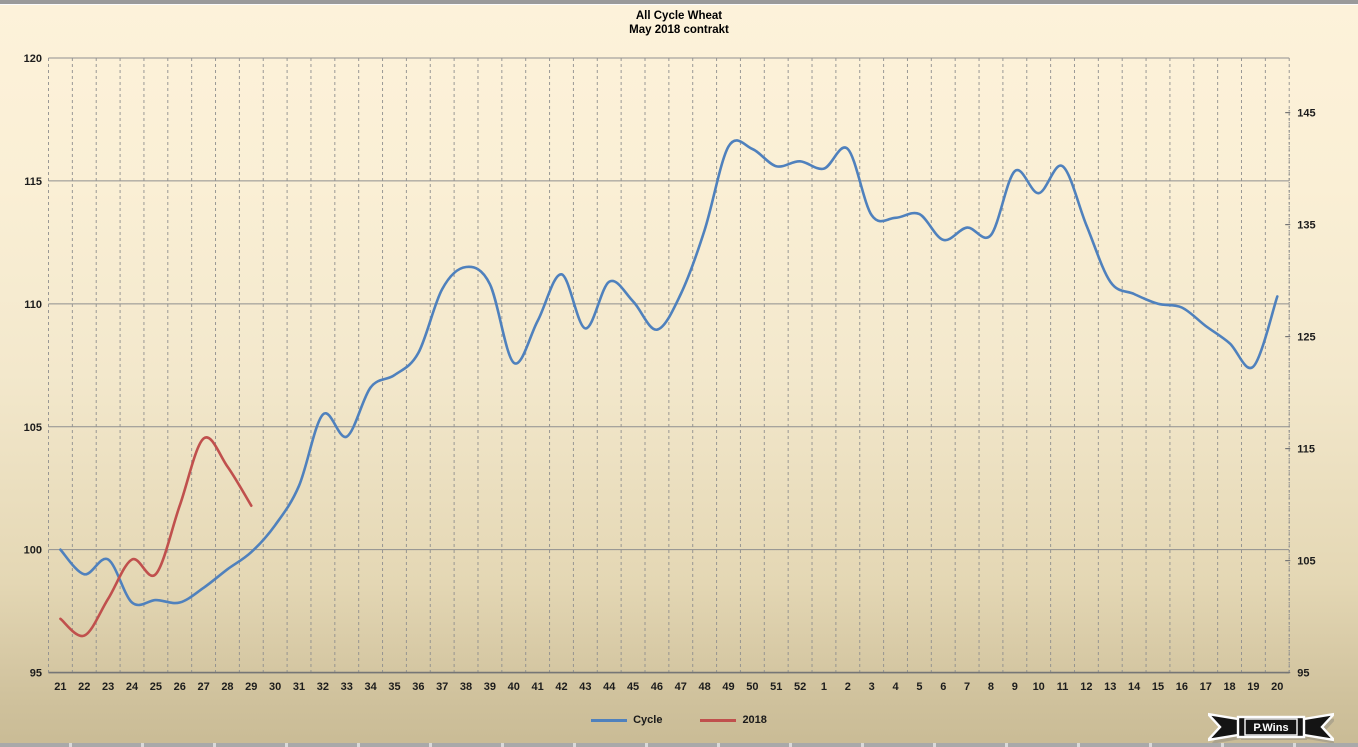 Image resolution: width=1358 pixels, height=747 pixels. I want to click on left-axis-label: 120, so click(33, 59).